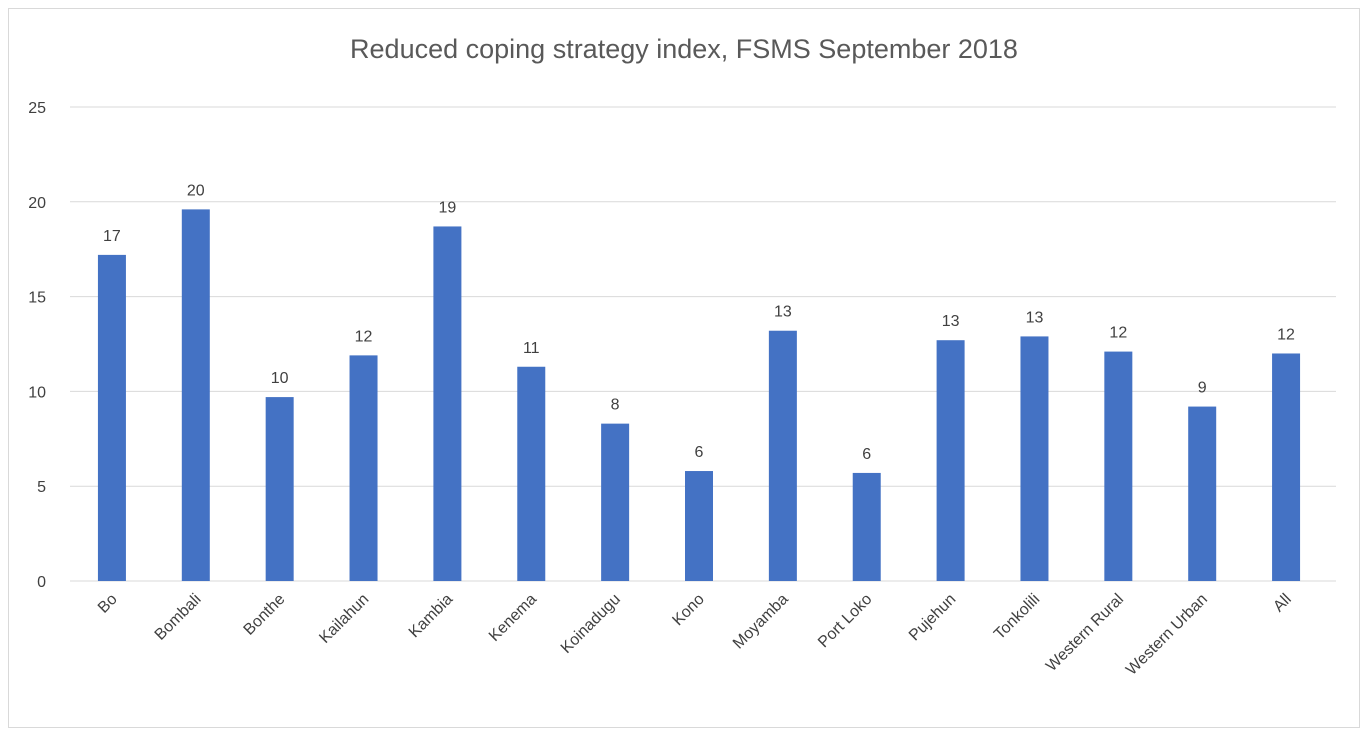 The height and width of the screenshot is (736, 1368). Describe the element at coordinates (196, 190) in the screenshot. I see `data-label: 20` at that location.